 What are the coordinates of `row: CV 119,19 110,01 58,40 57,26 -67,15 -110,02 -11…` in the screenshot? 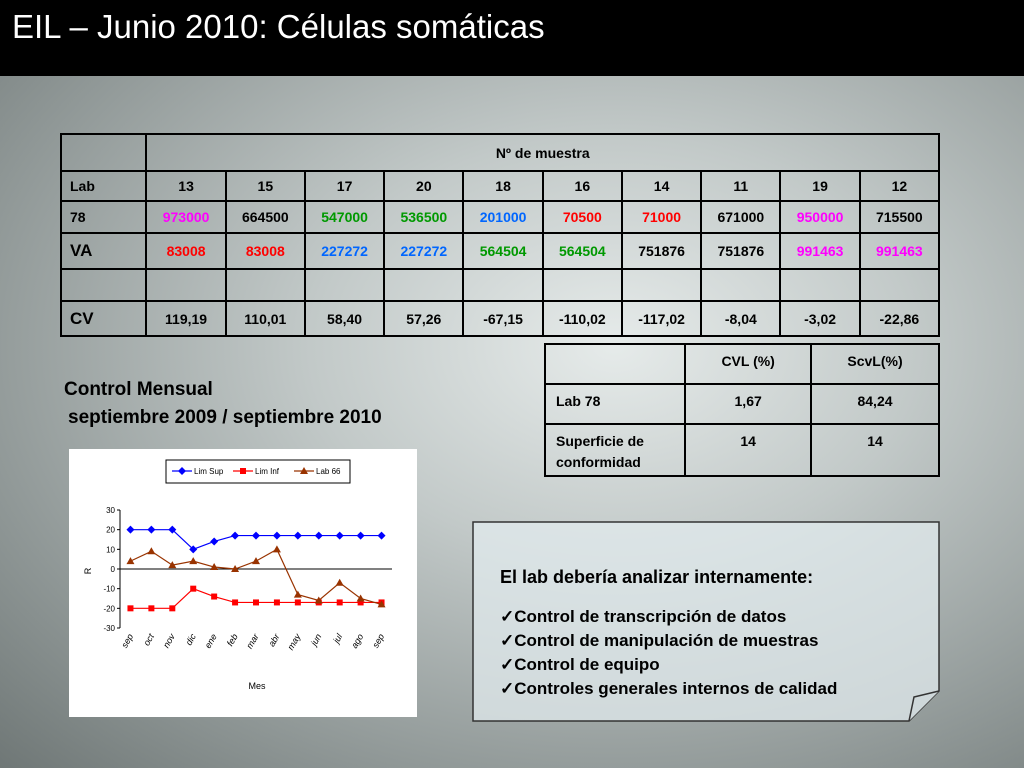 It's located at (500, 318).